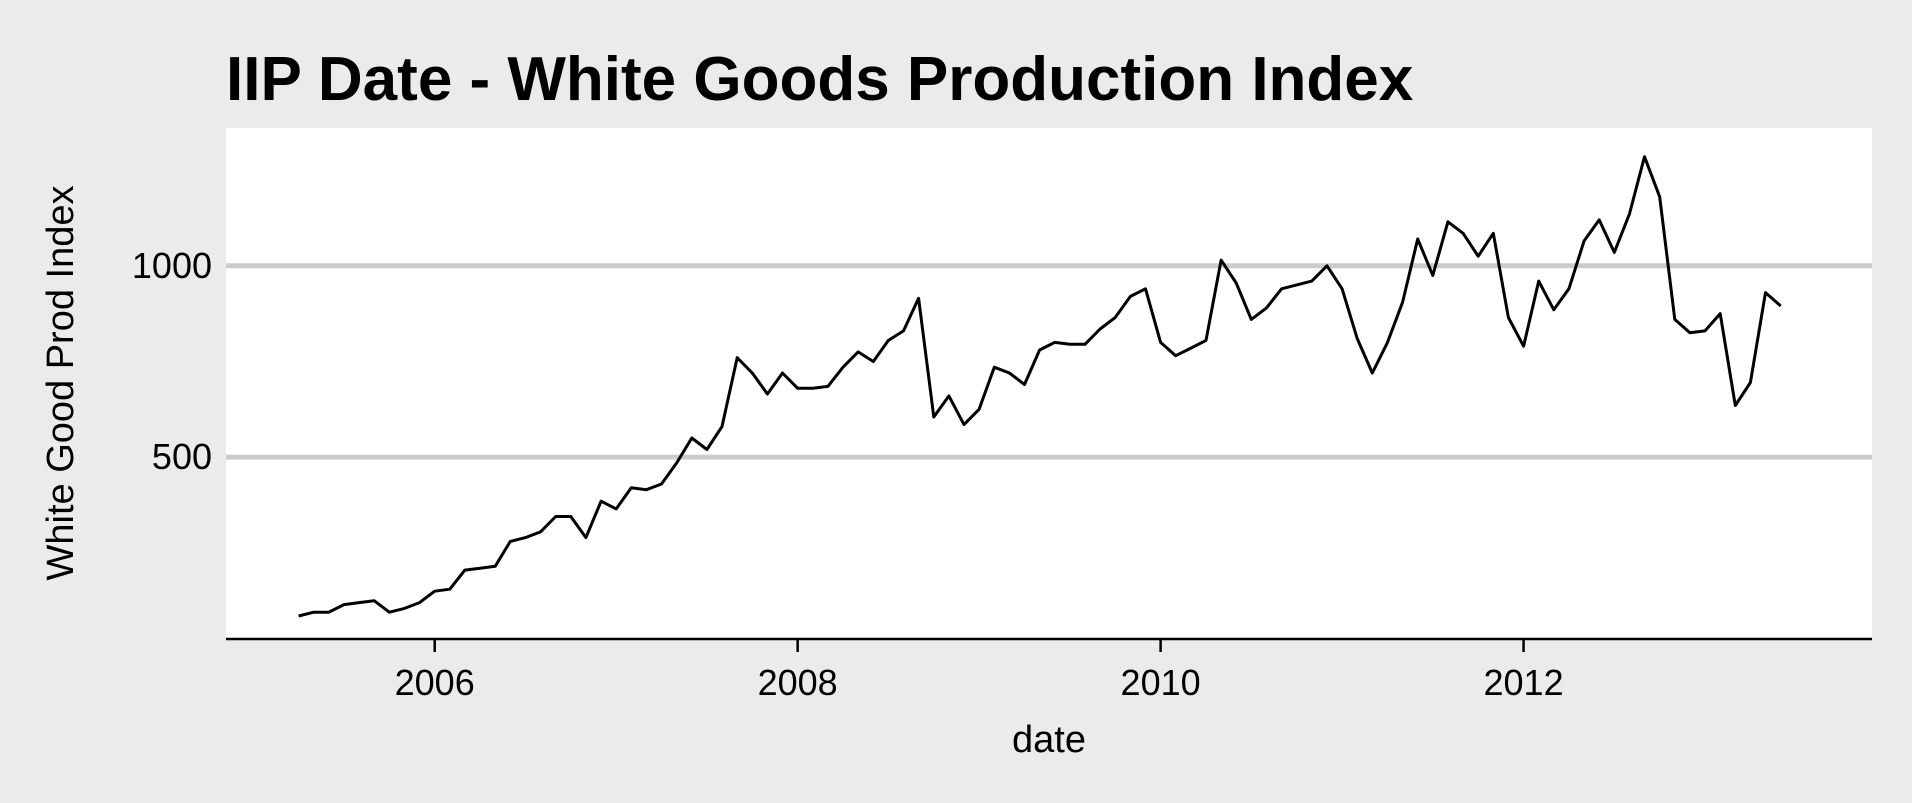 This screenshot has height=803, width=1912. Describe the element at coordinates (1049, 740) in the screenshot. I see `x-axis-label: date` at that location.